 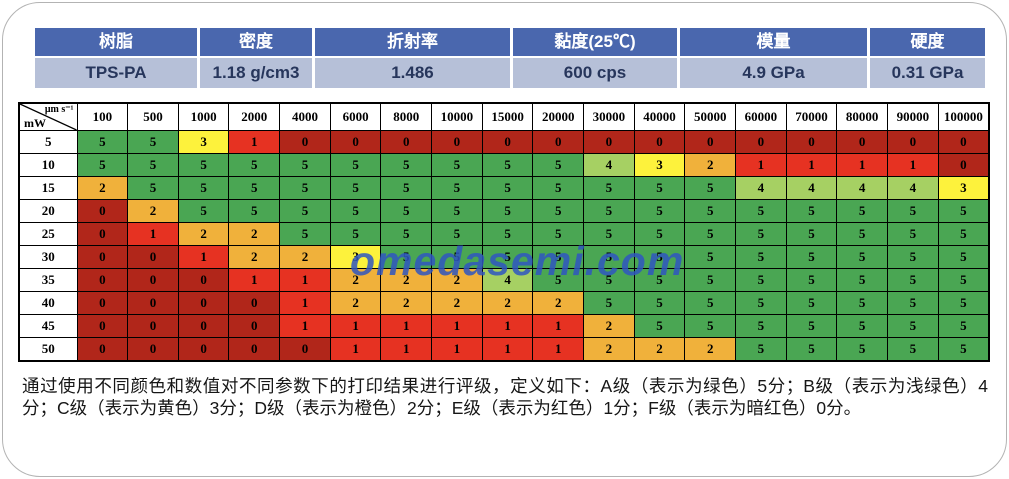 I want to click on matrix-row: 25 0 1 2 2 5 5 5 5 5 5 5 5 5 5 5 5 5 5, so click(x=504, y=234).